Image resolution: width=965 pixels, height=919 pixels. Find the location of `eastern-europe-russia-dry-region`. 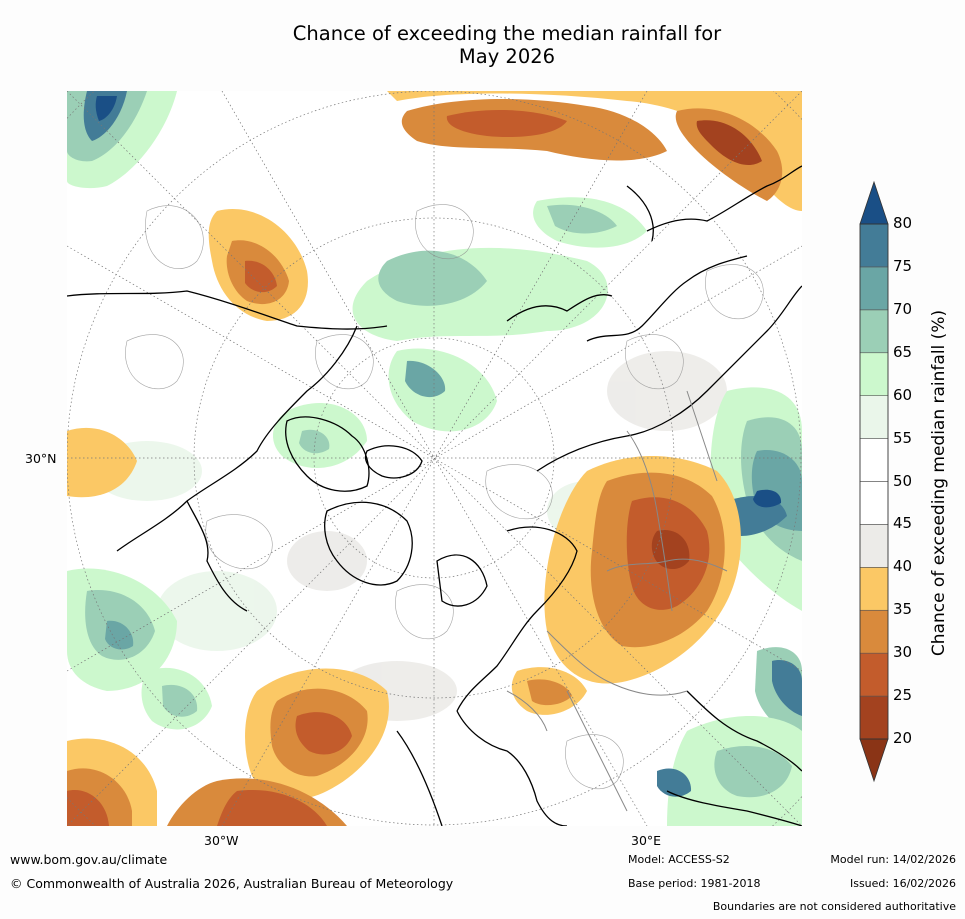

eastern-europe-russia-dry-region is located at coordinates (626, 585).